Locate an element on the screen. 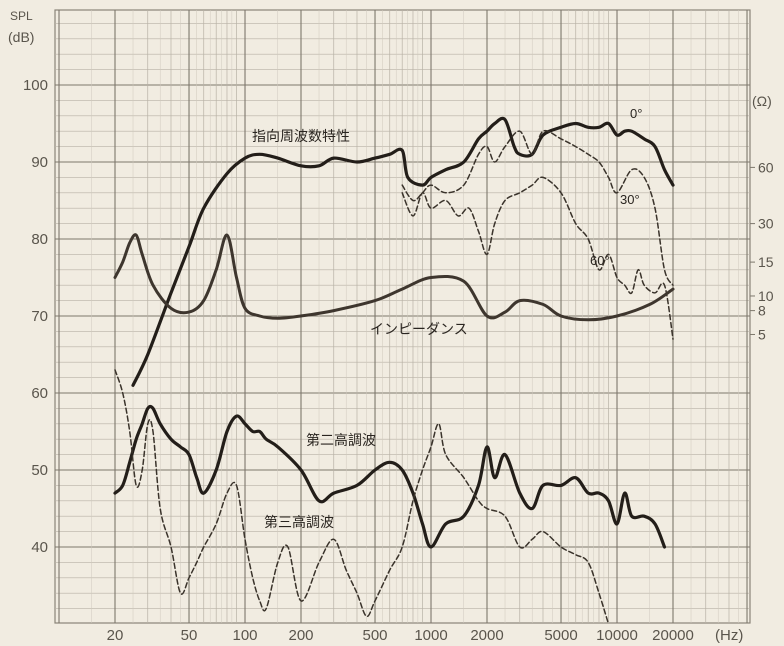  impedance-label: インピーダンス is located at coordinates (419, 330).